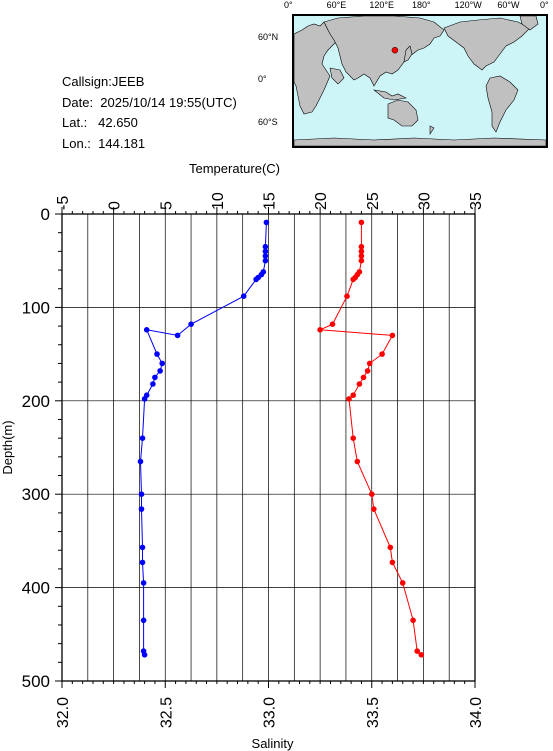 The height and width of the screenshot is (751, 553). I want to click on map-lat-label: 0°, so click(262, 79).